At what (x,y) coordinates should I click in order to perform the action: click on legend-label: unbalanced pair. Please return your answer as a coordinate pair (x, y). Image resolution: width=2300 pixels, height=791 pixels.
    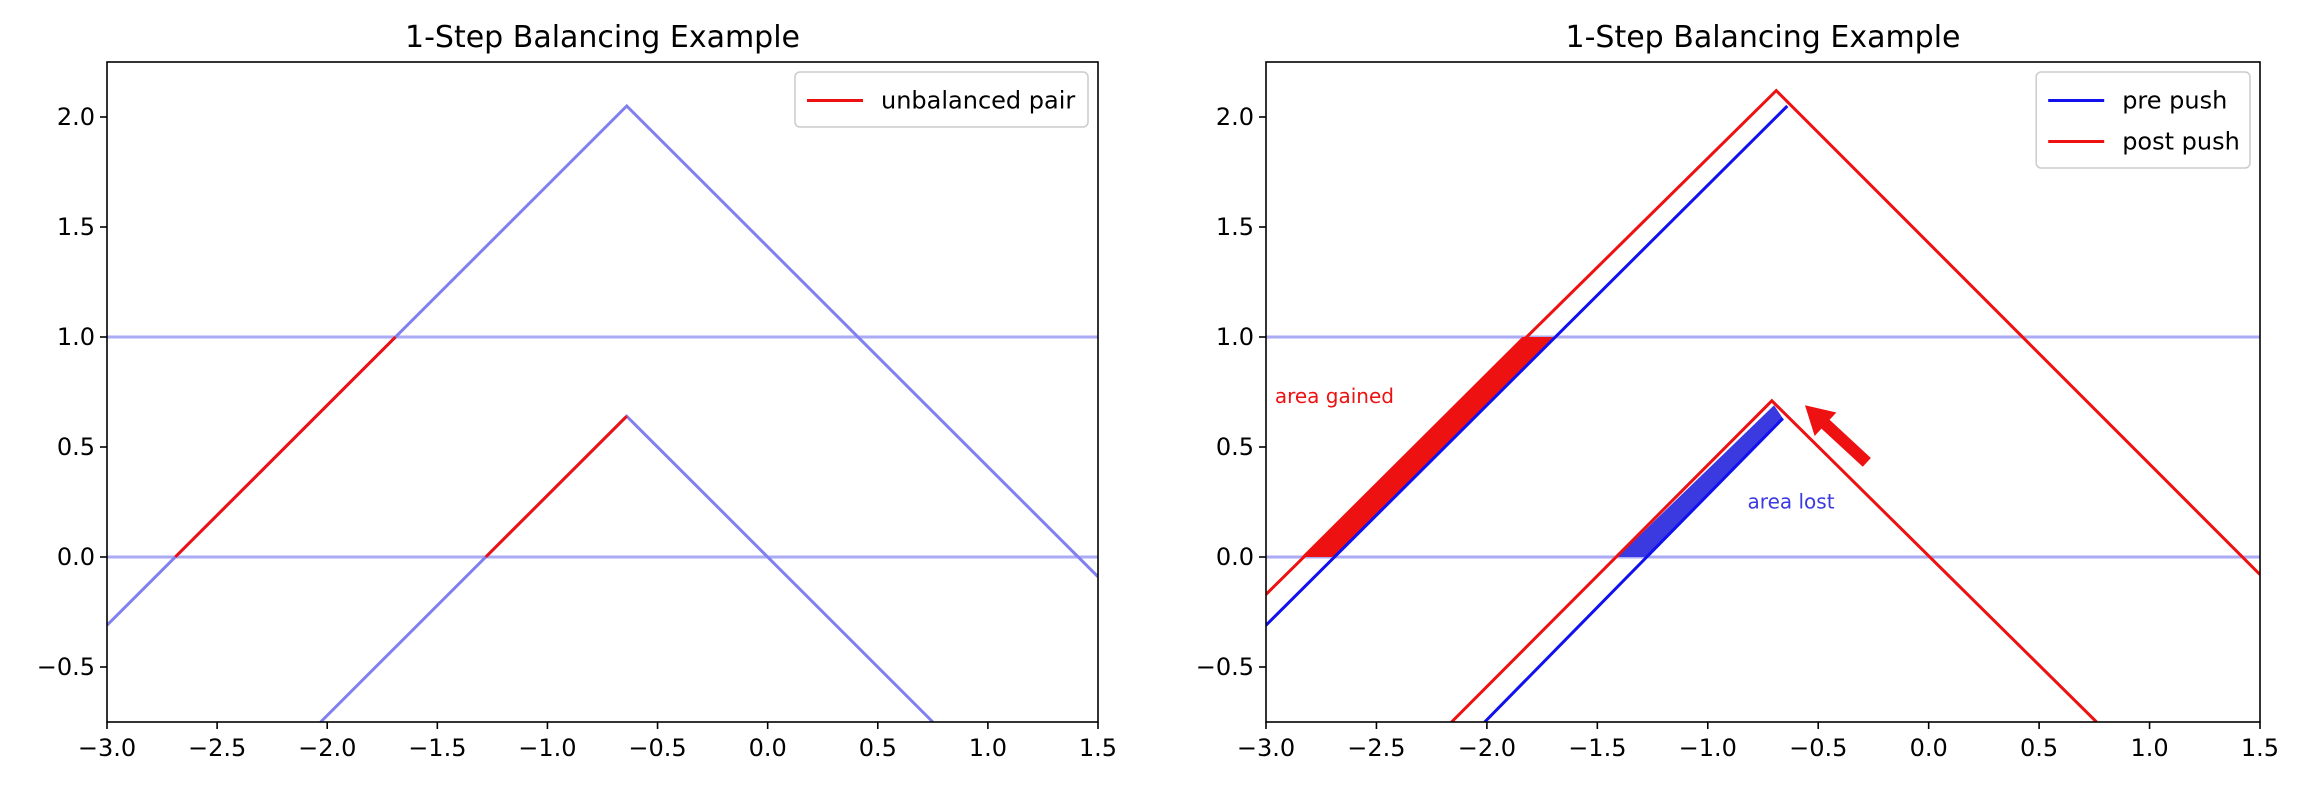
    Looking at the image, I should click on (978, 101).